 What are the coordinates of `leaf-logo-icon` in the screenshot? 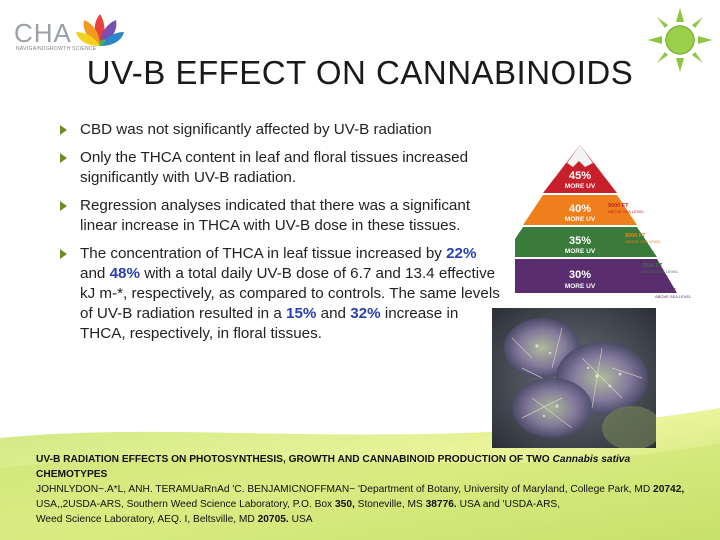 It's located at (100, 30).